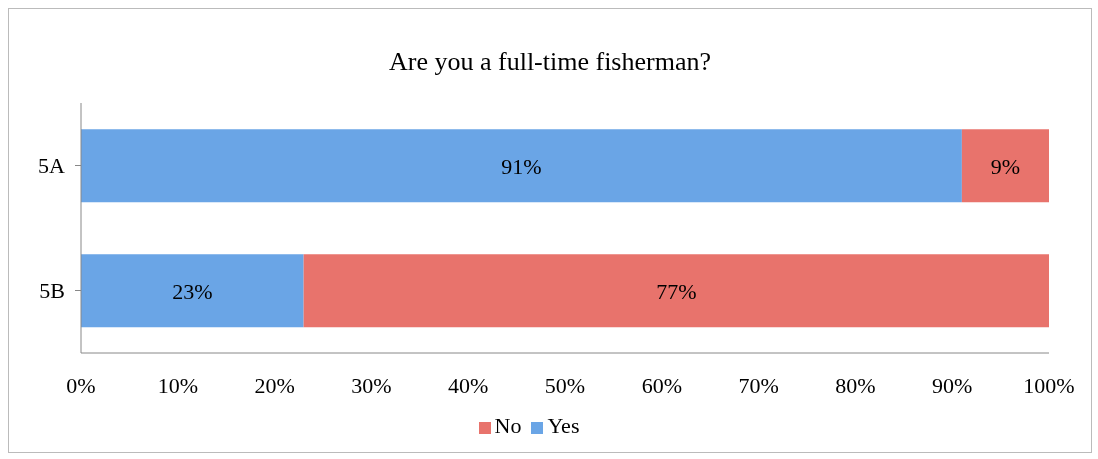  I want to click on y-tick-label: 5B, so click(52, 291).